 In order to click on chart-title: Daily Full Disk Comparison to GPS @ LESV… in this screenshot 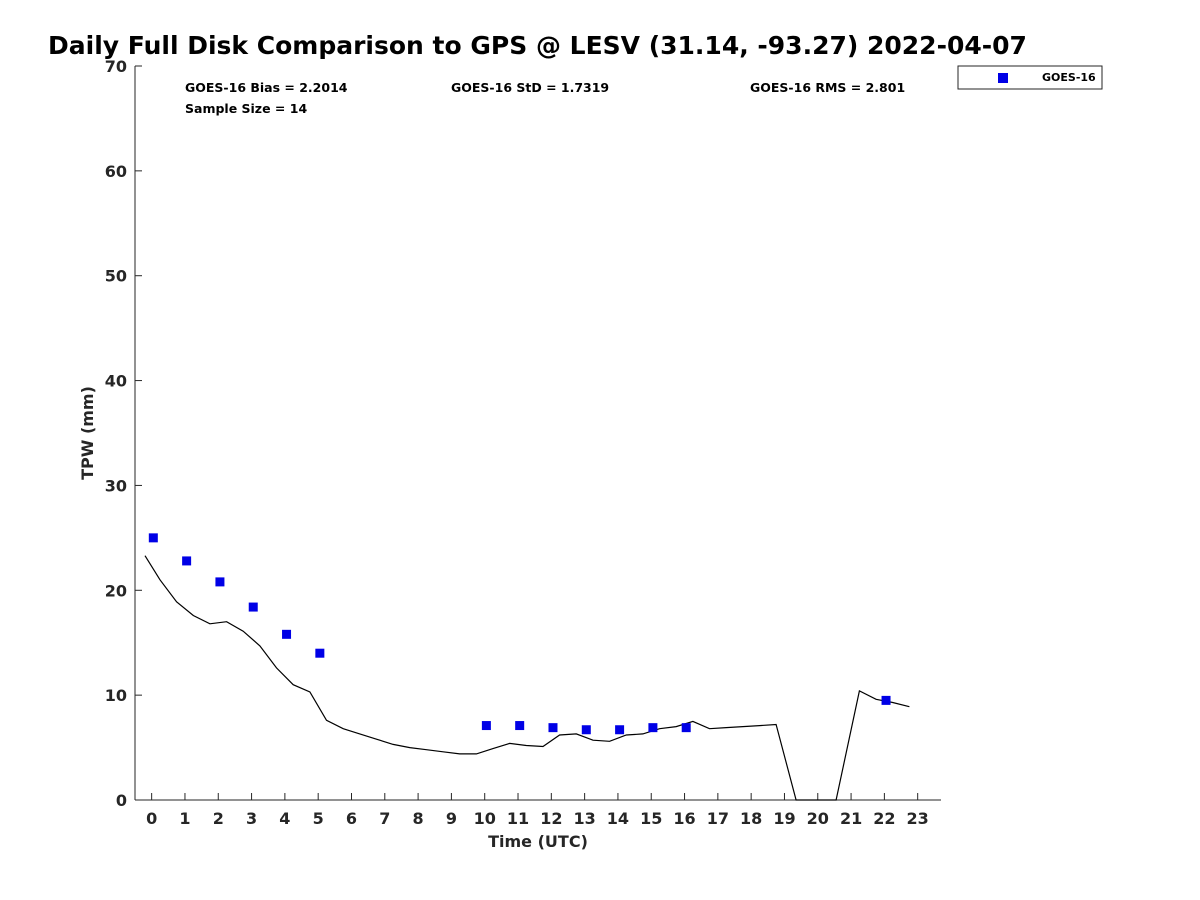, I will do `click(537, 45)`.